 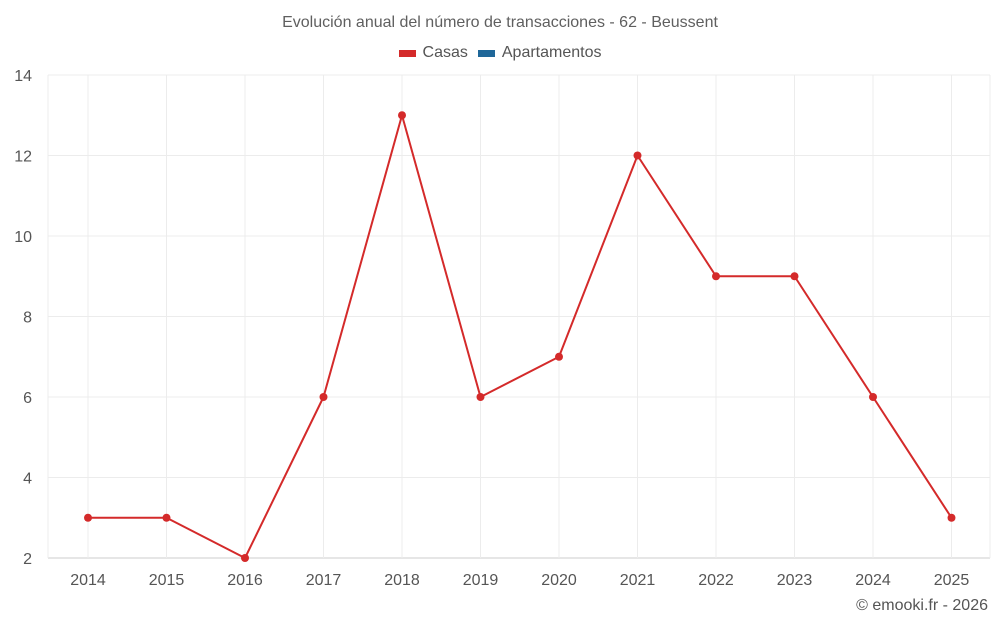 I want to click on x-tick-label: 2017, so click(x=324, y=580).